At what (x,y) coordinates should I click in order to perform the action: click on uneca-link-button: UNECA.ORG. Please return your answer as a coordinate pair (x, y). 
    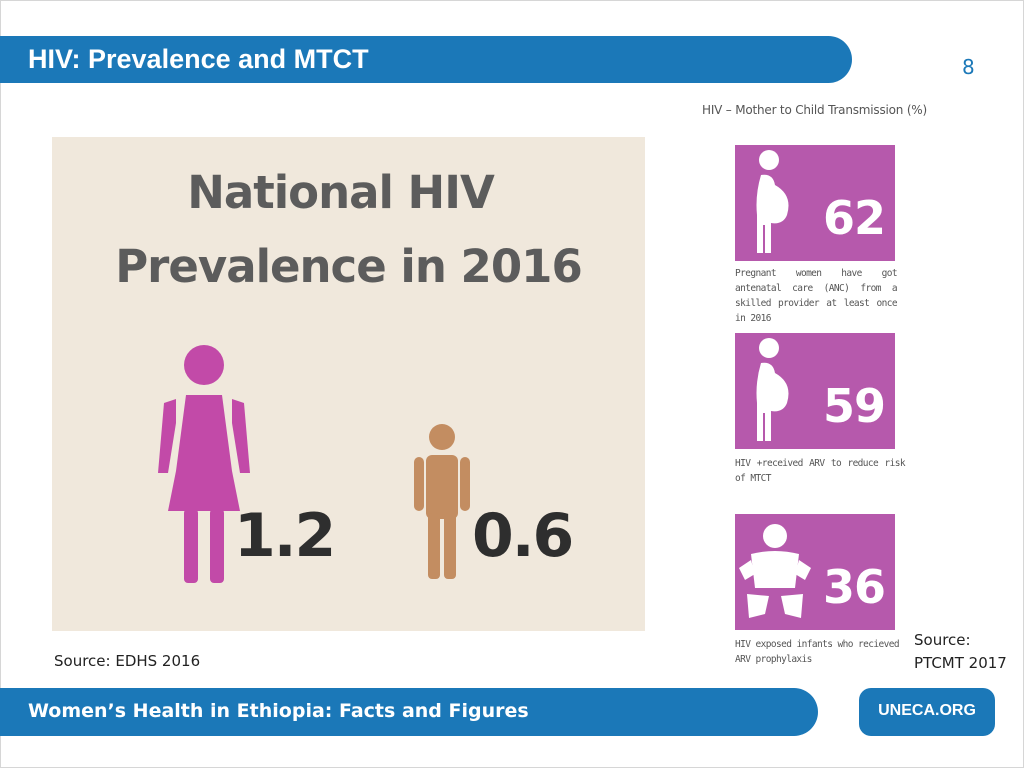
    Looking at the image, I should click on (927, 712).